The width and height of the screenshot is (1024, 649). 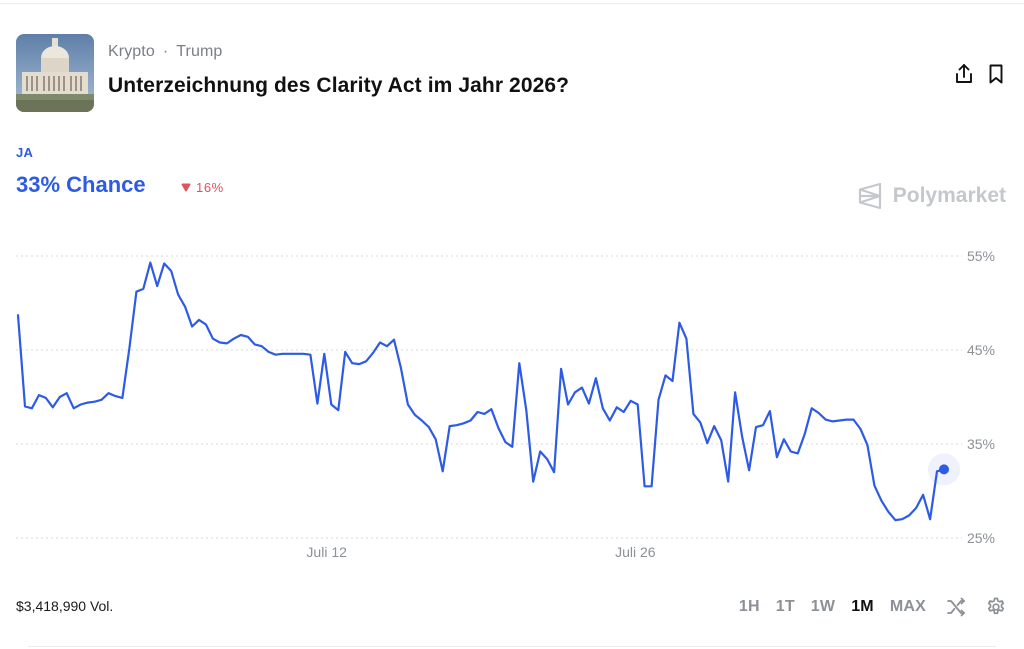 I want to click on chart-footer: $3,418,990 Vol. 1H 1T 1W 1M MAX, so click(x=511, y=608).